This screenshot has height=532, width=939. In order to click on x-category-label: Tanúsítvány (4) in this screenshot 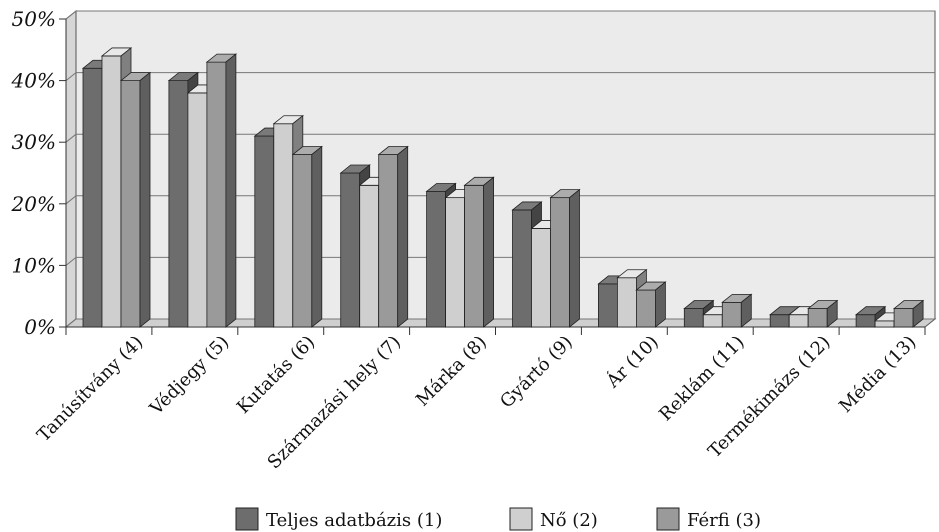, I will do `click(90, 389)`.